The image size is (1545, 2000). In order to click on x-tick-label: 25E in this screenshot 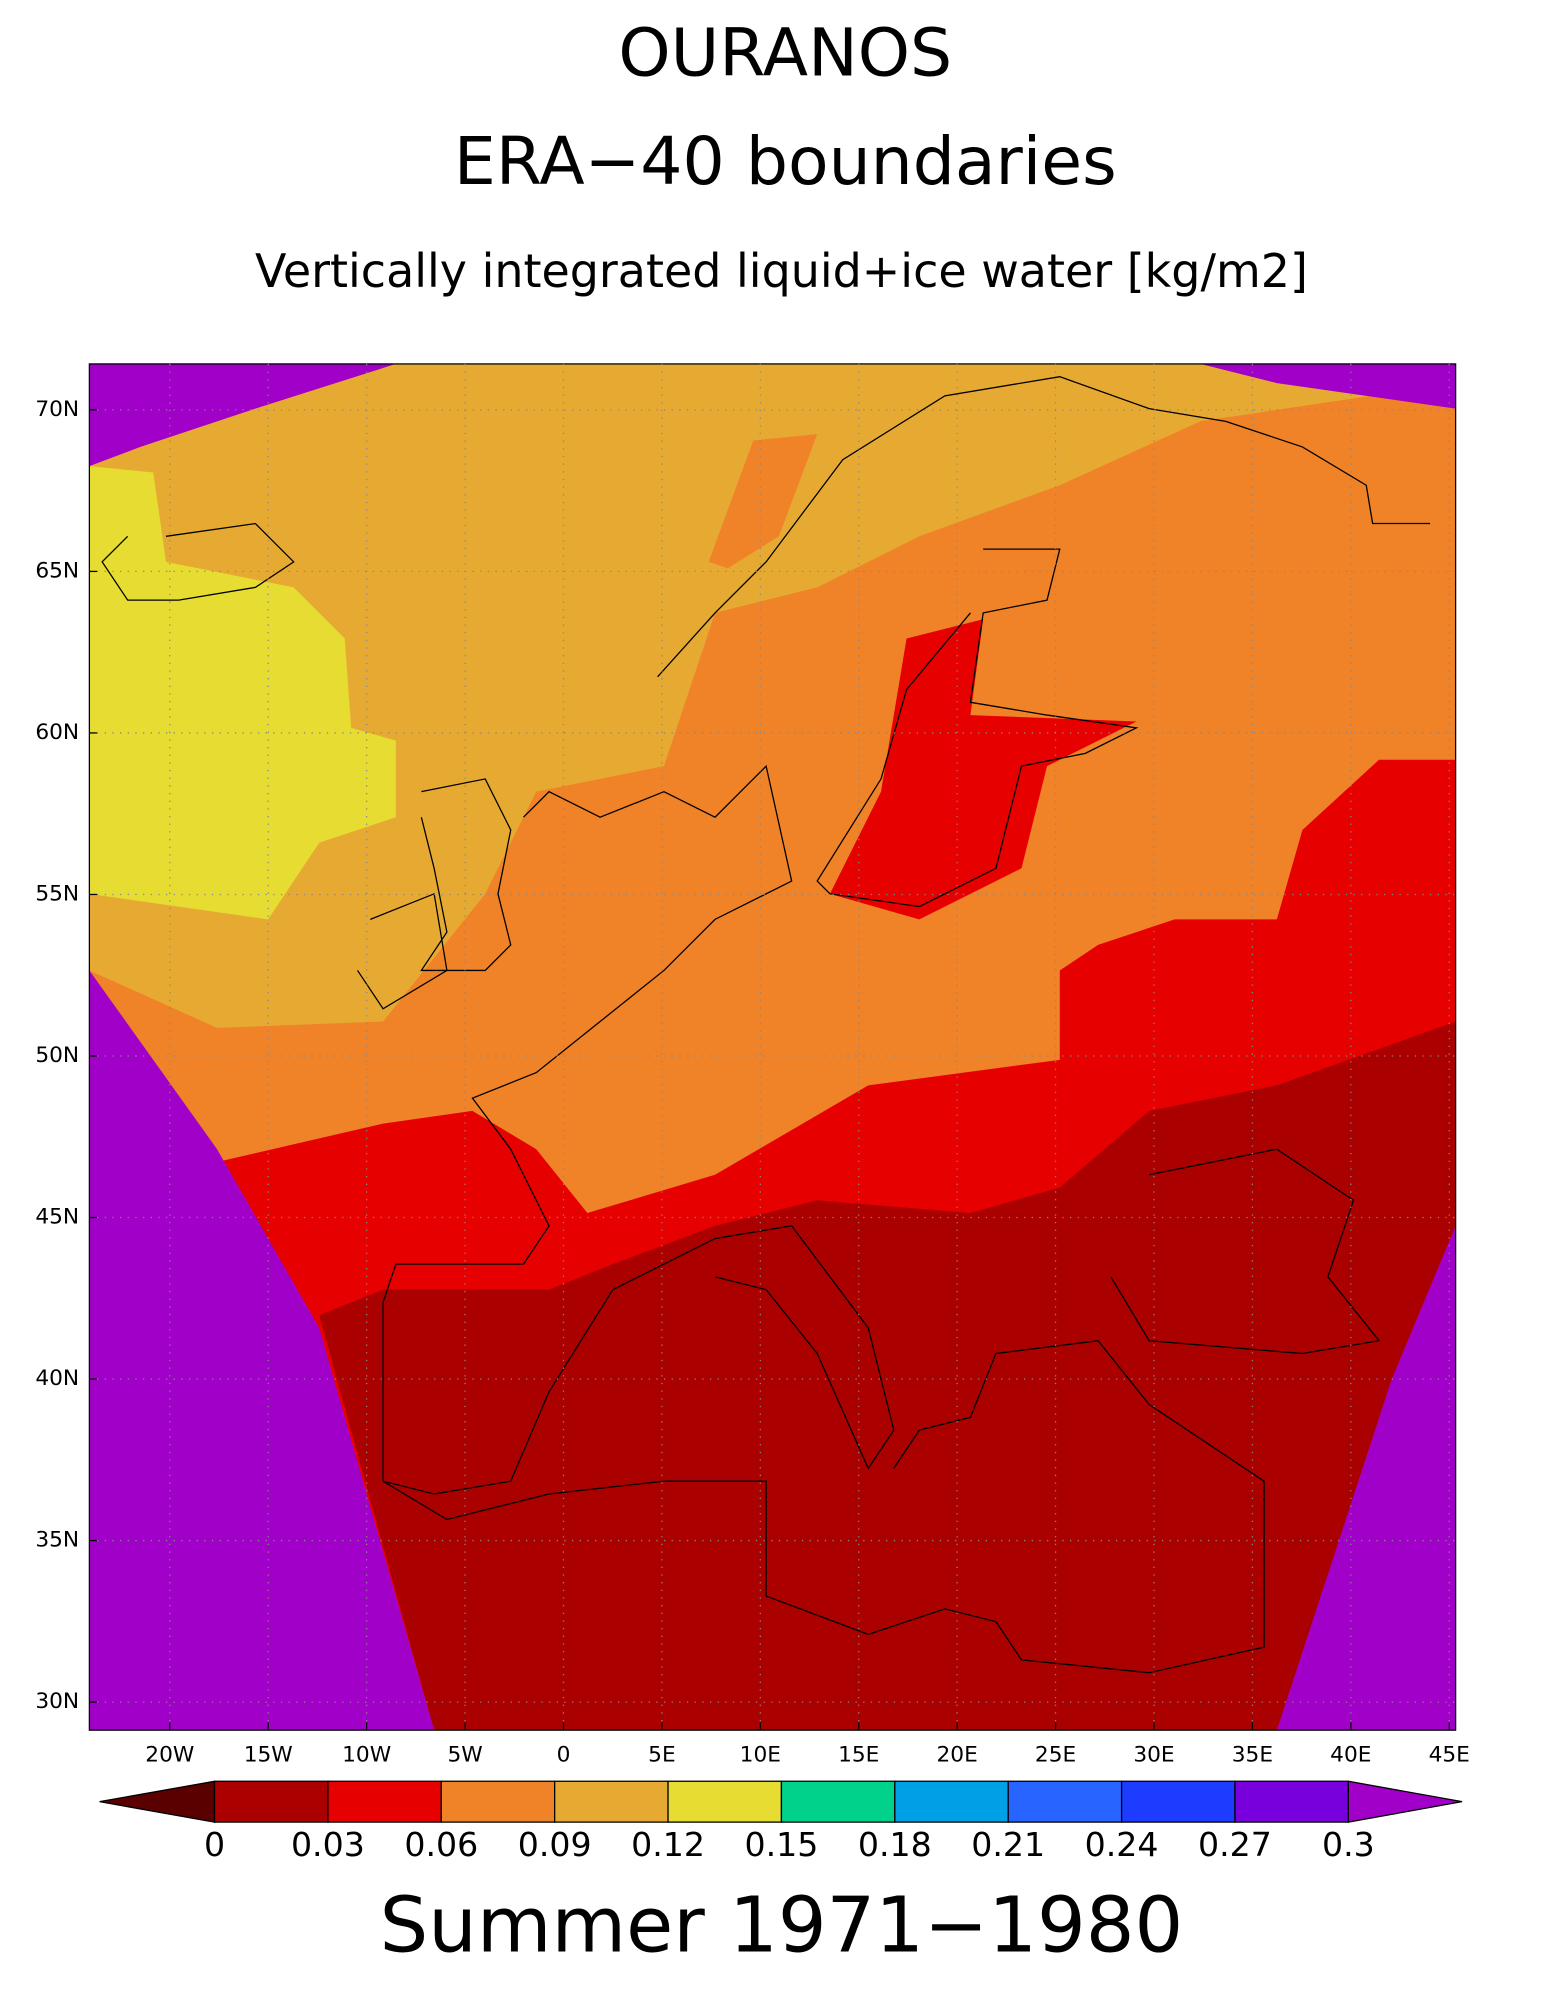, I will do `click(1055, 1755)`.